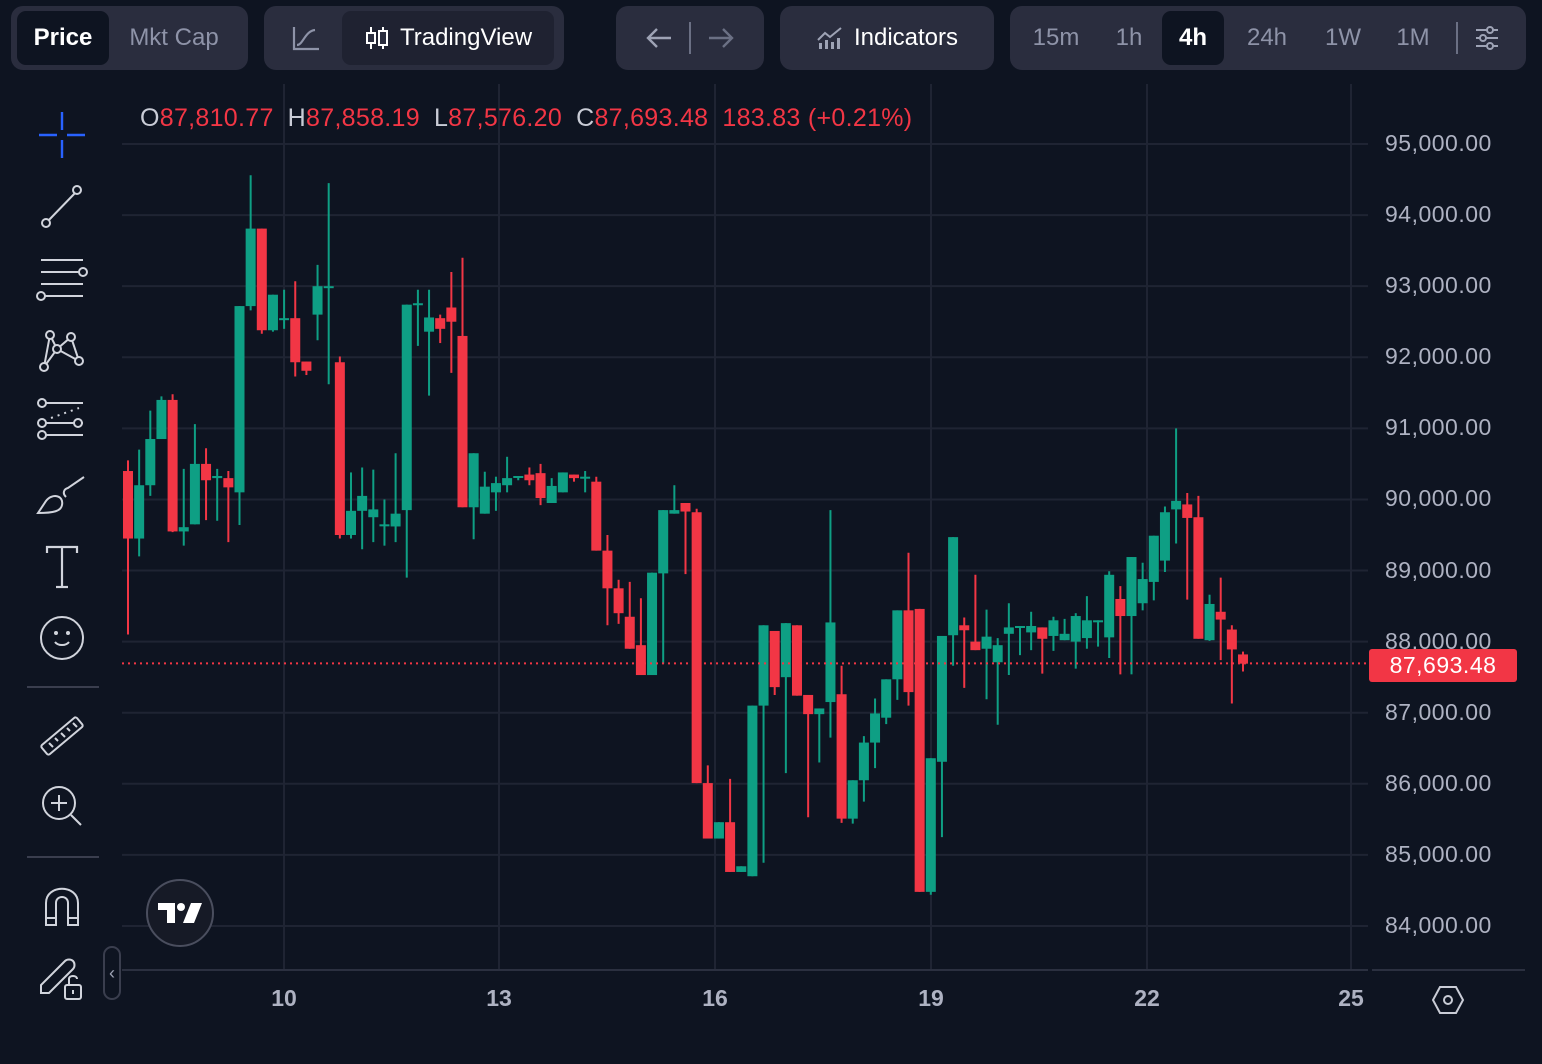 The height and width of the screenshot is (1064, 1542). What do you see at coordinates (1438, 569) in the screenshot?
I see `price-tick-label: 89,000.00` at bounding box center [1438, 569].